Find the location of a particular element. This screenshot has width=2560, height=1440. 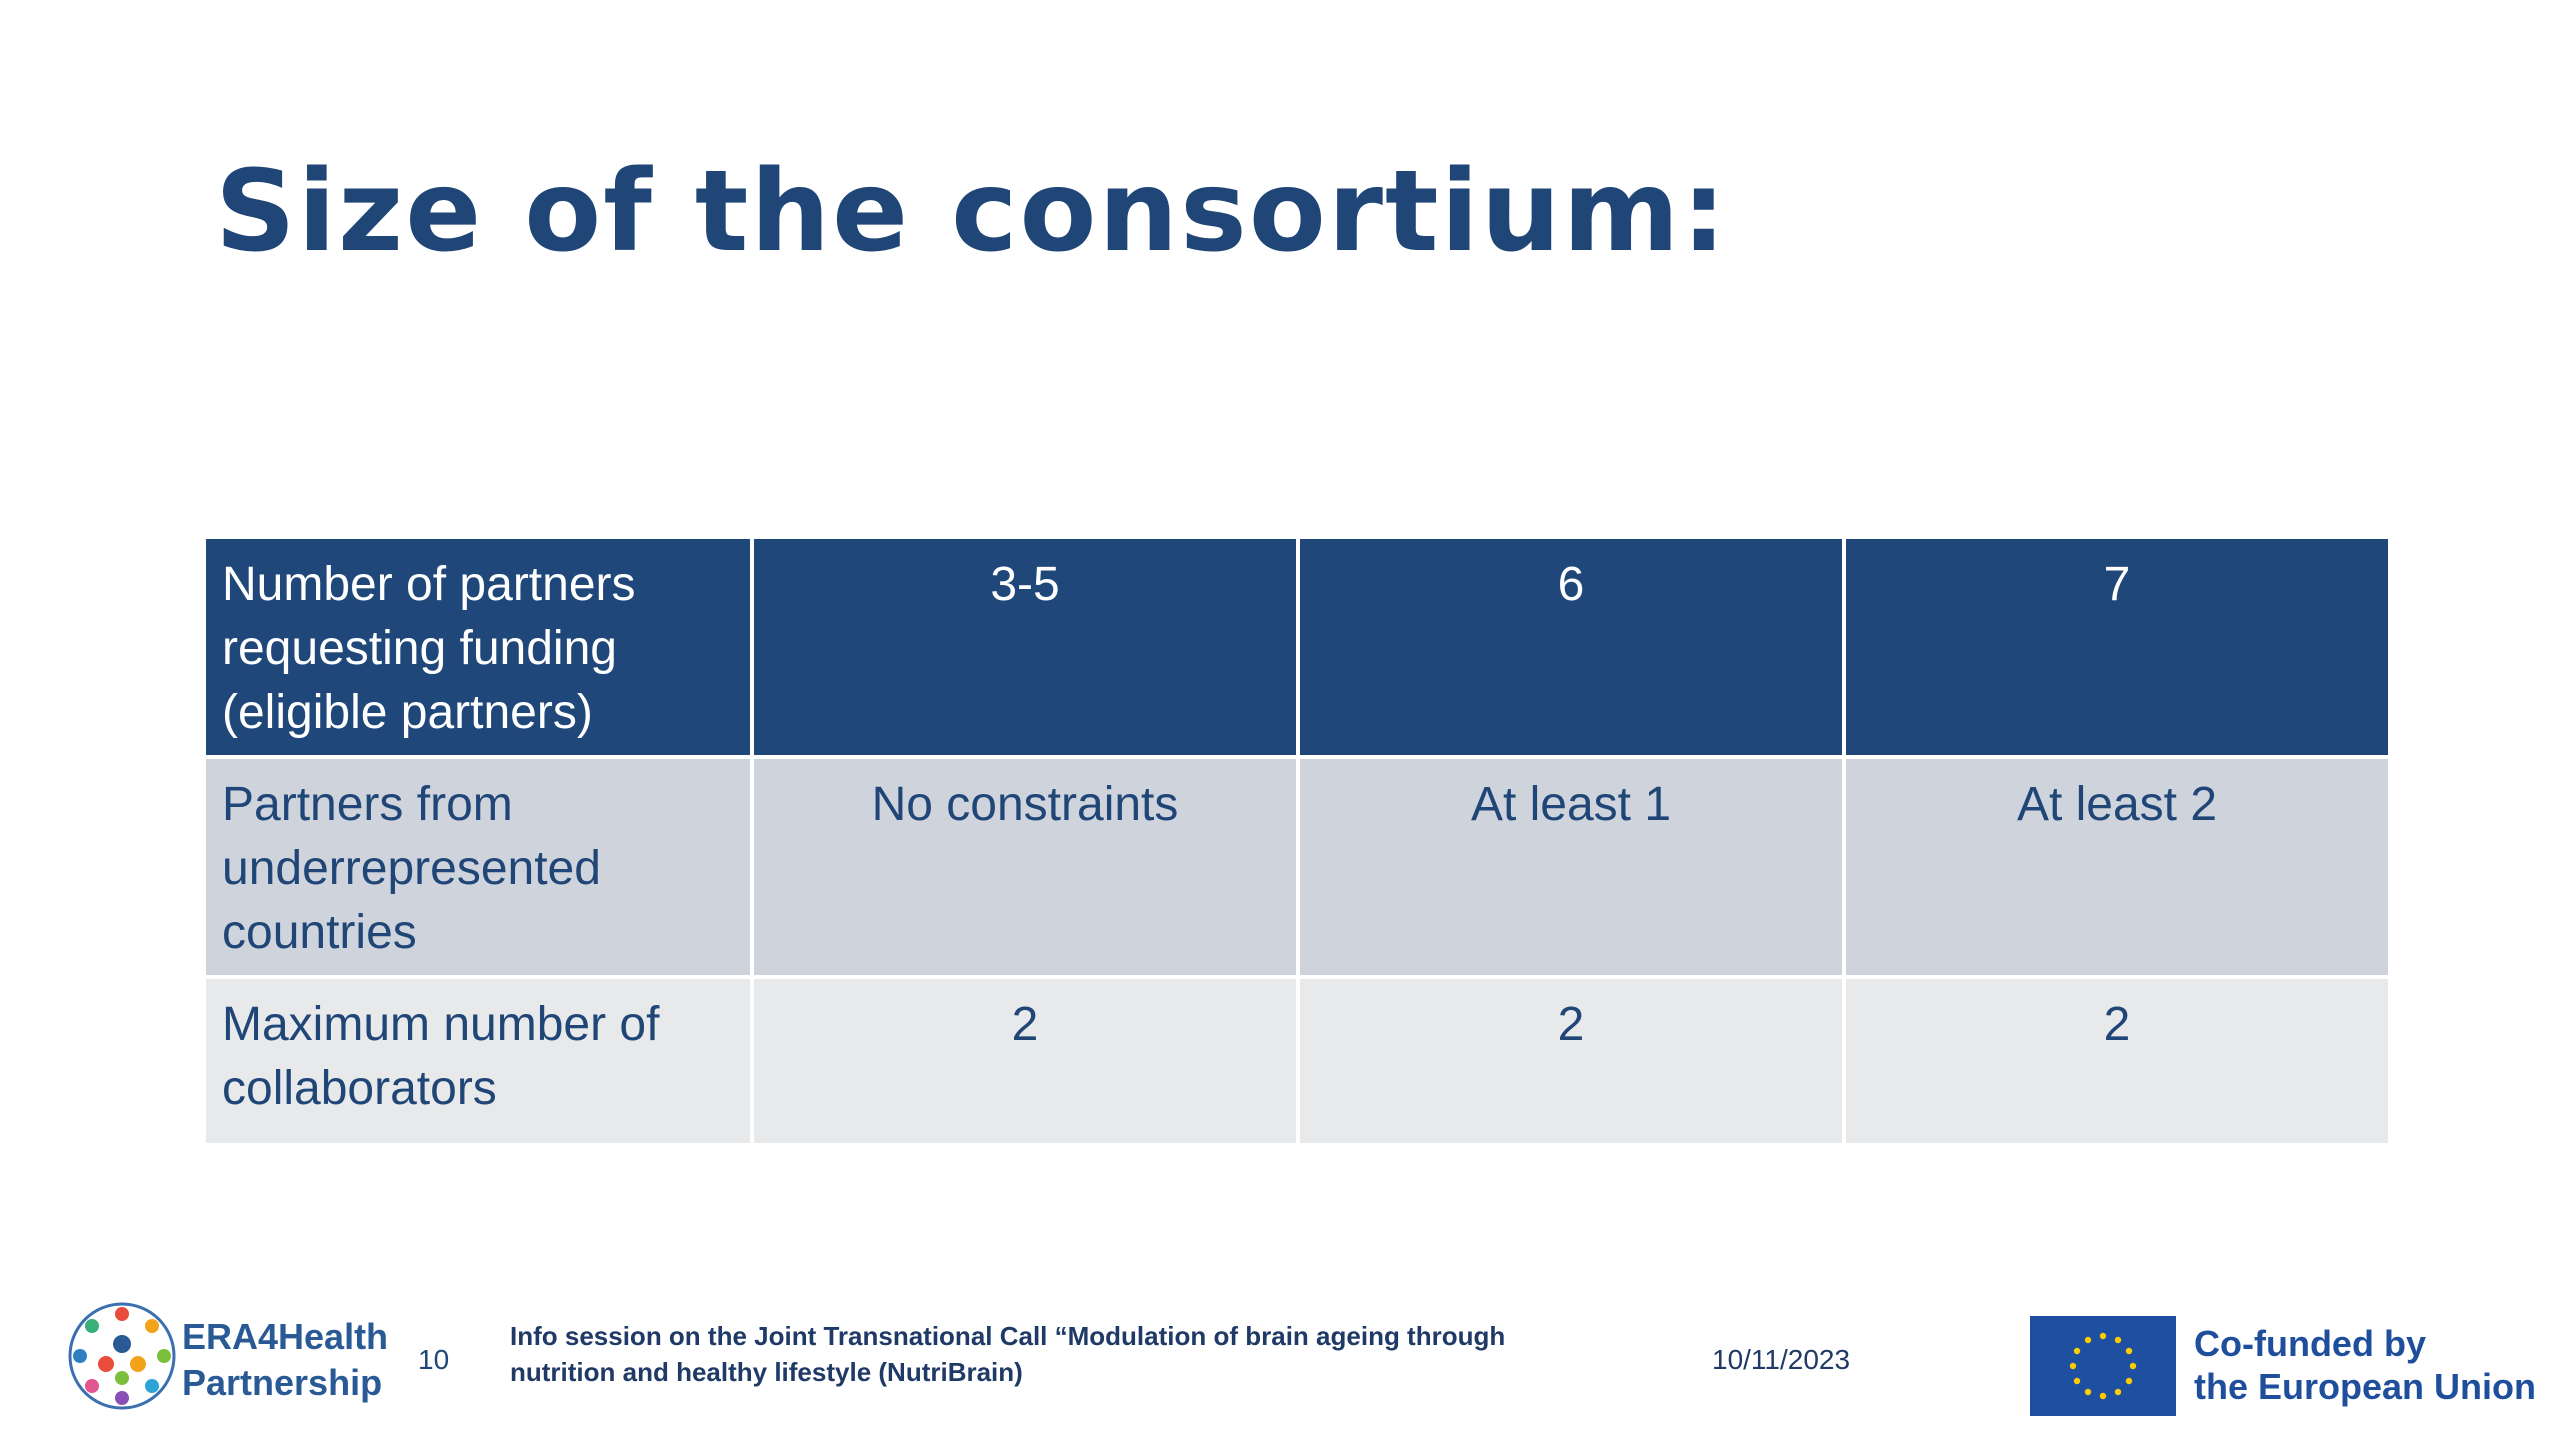

era4health-logo-icon is located at coordinates (122, 1356).